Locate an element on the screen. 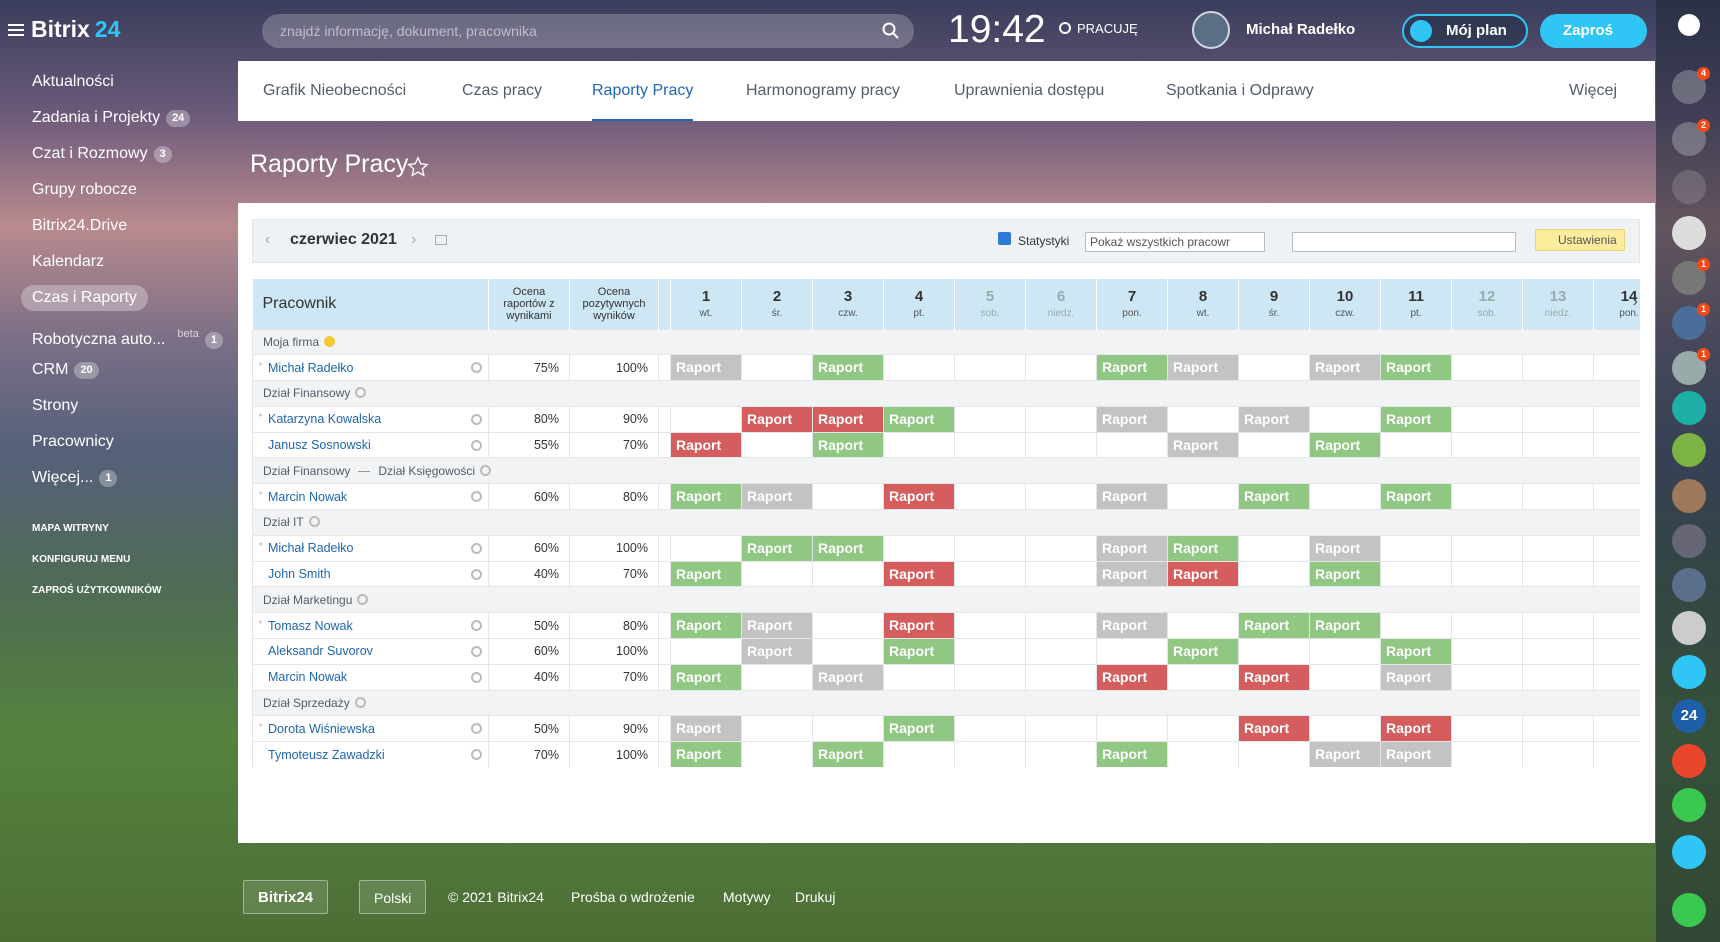  employee-name: John Smith is located at coordinates (299, 574).